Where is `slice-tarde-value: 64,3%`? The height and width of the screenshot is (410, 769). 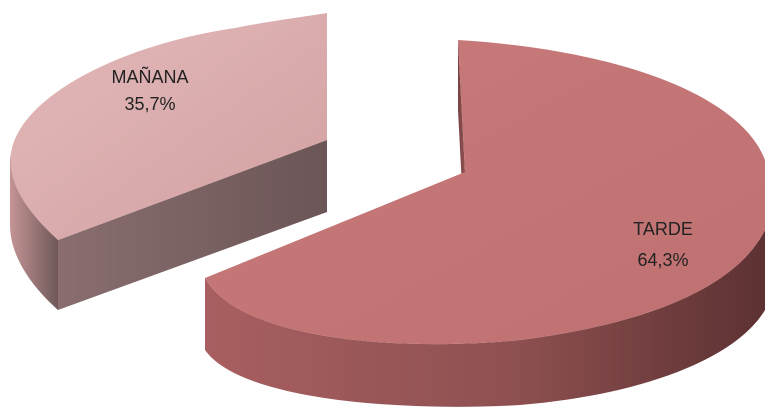 slice-tarde-value: 64,3% is located at coordinates (662, 260).